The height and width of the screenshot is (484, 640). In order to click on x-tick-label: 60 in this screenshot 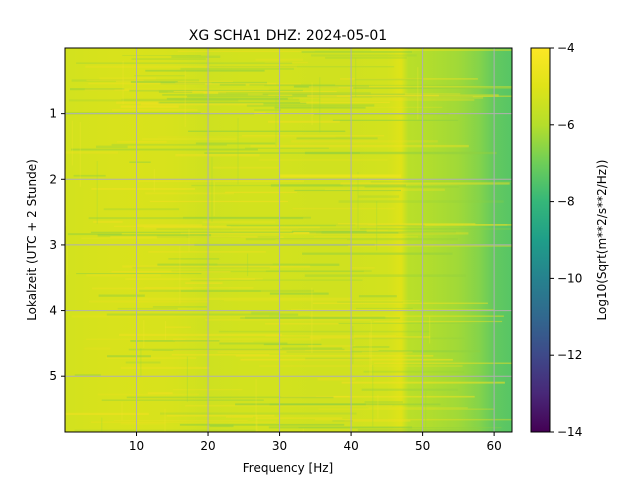, I will do `click(493, 446)`.